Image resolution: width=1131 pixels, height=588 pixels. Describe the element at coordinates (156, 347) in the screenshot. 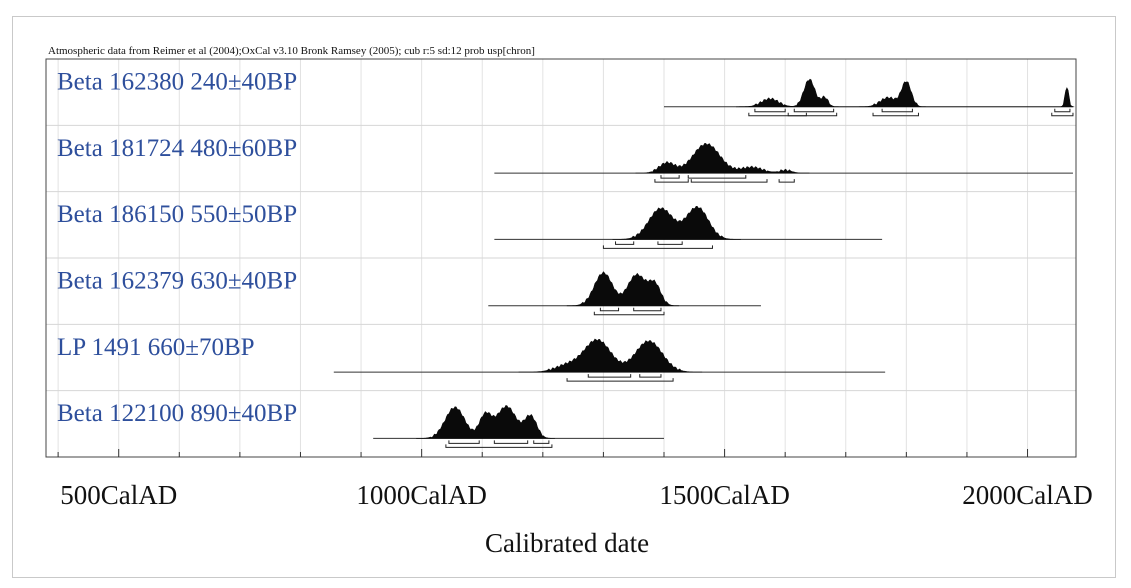

I see `sample-label: LP 1491 660±70BP` at that location.